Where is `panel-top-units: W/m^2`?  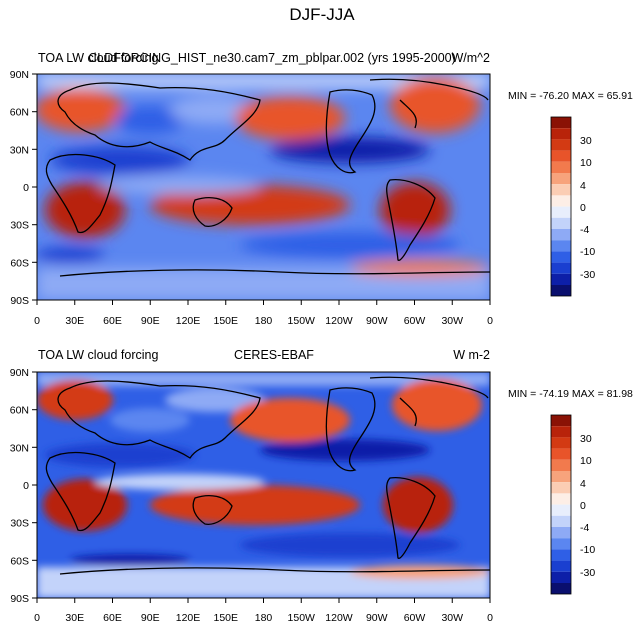 panel-top-units: W/m^2 is located at coordinates (470, 58).